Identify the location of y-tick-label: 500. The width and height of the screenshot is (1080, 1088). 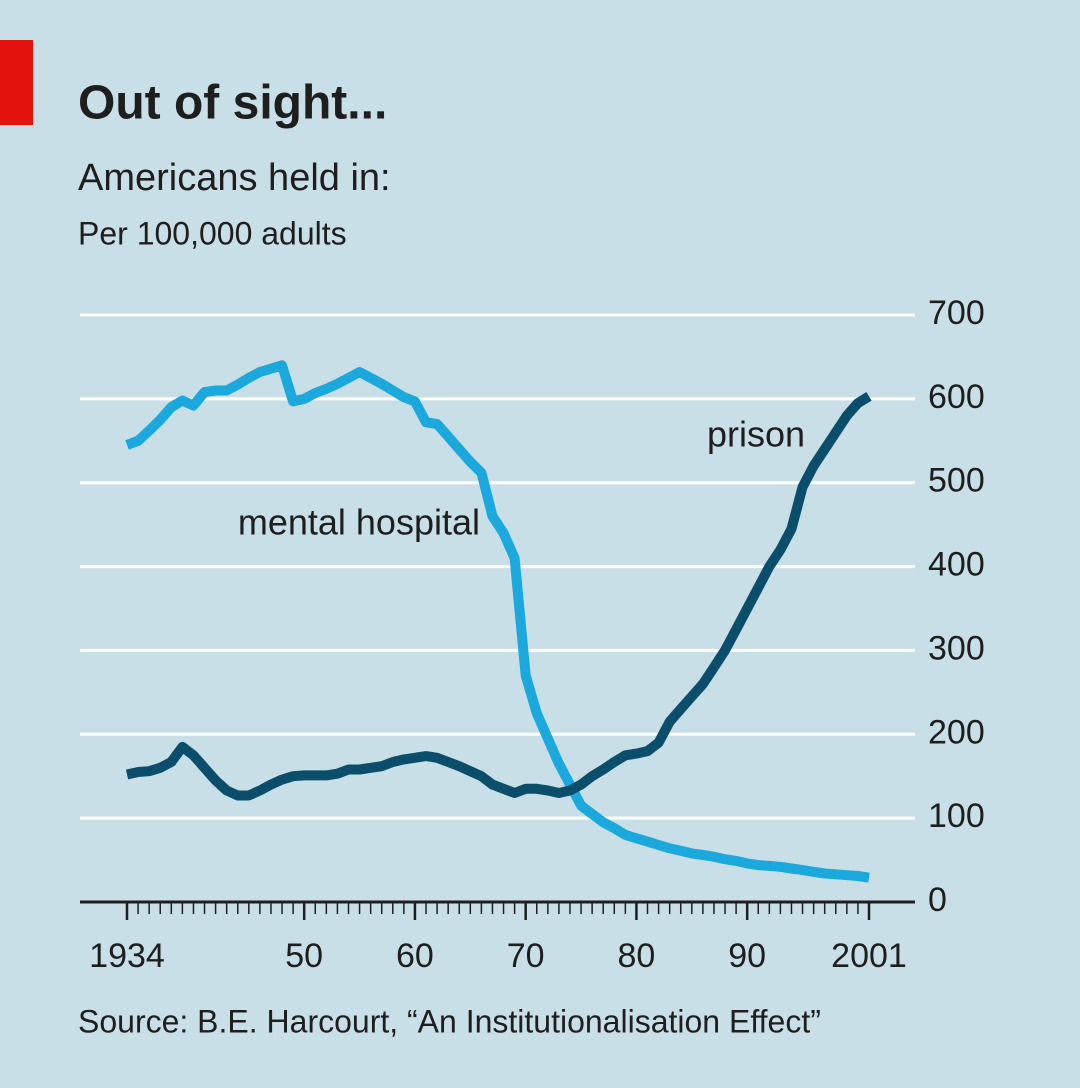
(956, 481).